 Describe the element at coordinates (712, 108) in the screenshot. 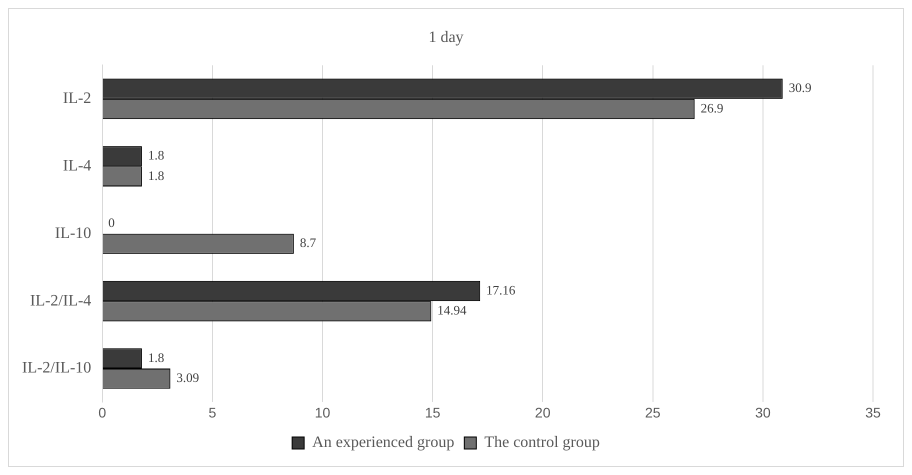

I see `data-label: 26.9` at that location.